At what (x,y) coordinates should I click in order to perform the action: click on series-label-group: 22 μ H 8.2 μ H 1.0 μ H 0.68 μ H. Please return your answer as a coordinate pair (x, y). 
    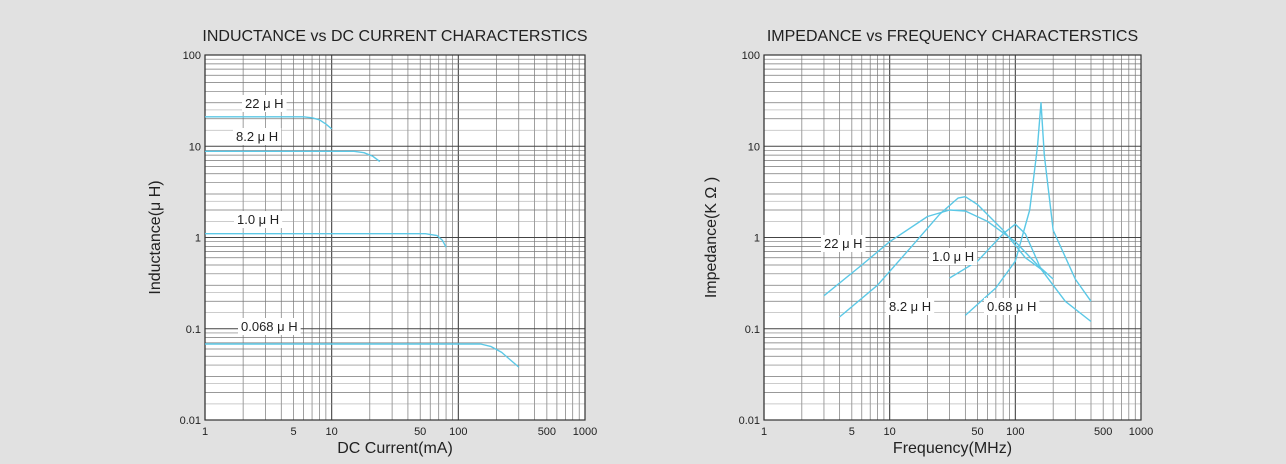
    Looking at the image, I should click on (930, 275).